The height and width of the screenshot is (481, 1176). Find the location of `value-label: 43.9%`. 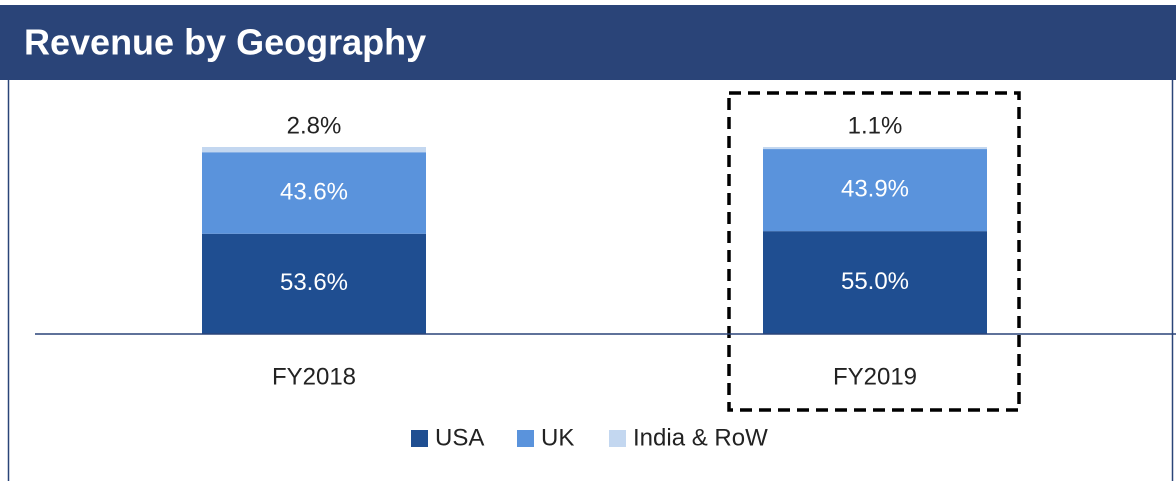

value-label: 43.9% is located at coordinates (875, 188).